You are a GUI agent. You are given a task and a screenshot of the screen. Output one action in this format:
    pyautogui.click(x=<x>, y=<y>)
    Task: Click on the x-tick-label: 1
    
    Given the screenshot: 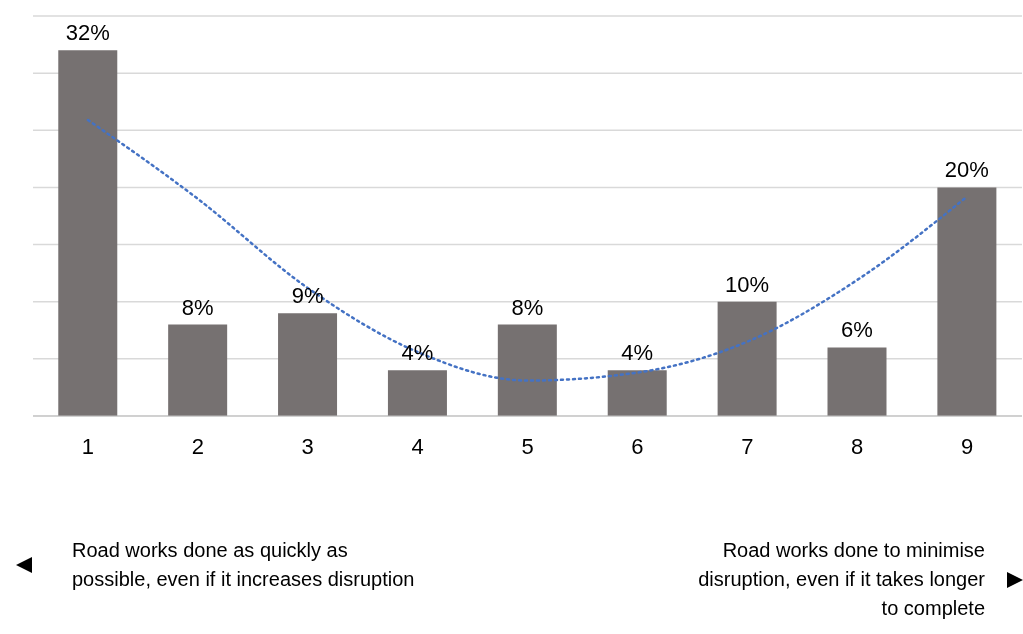 What is the action you would take?
    pyautogui.click(x=88, y=446)
    